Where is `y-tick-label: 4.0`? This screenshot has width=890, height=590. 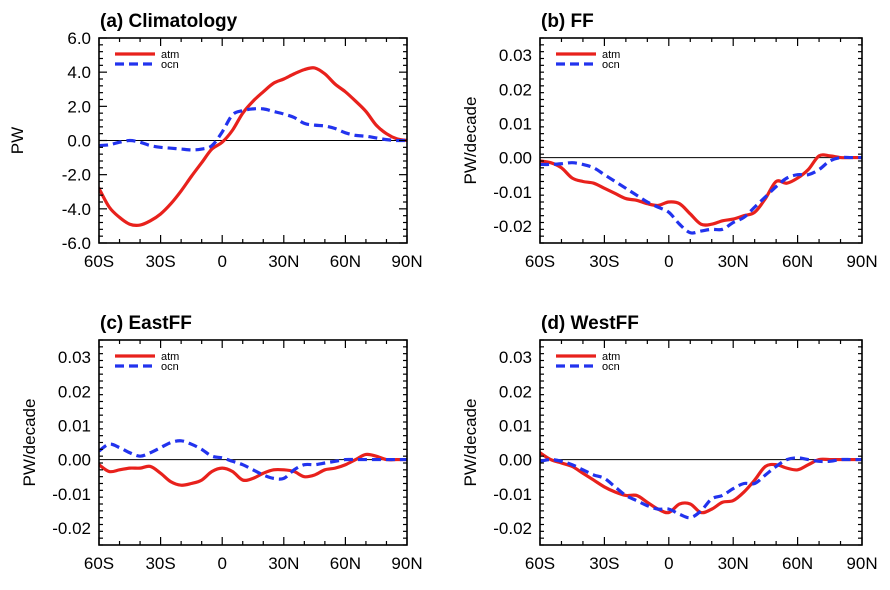 y-tick-label: 4.0 is located at coordinates (79, 72).